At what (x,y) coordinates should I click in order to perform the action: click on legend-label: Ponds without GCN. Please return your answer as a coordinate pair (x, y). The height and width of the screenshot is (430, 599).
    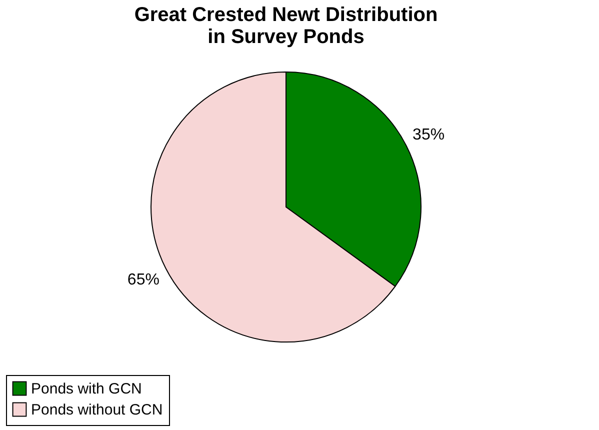
    Looking at the image, I should click on (97, 410).